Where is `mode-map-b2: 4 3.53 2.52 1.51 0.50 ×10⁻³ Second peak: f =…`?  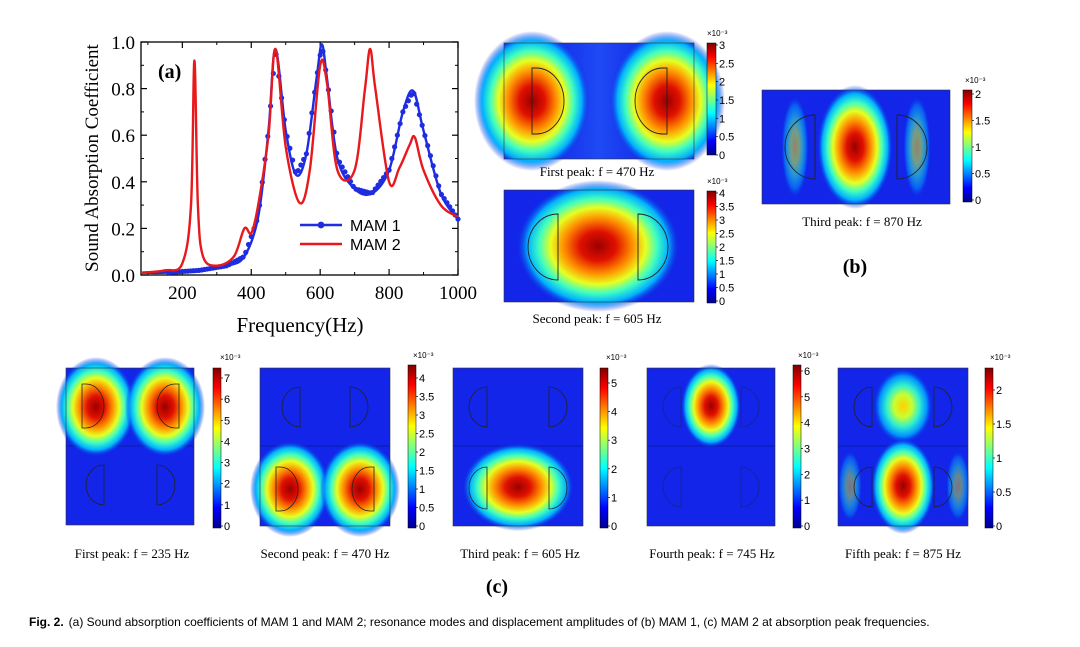
mode-map-b2: 4 3.53 2.52 1.51 0.50 ×10⁻³ Second peak: f =… is located at coordinates (618, 251).